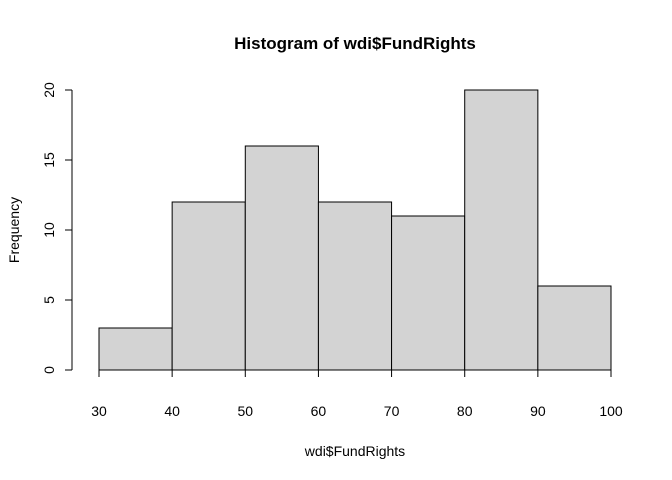 The width and height of the screenshot is (672, 480). Describe the element at coordinates (465, 411) in the screenshot. I see `x-tick-label-80: 80` at that location.